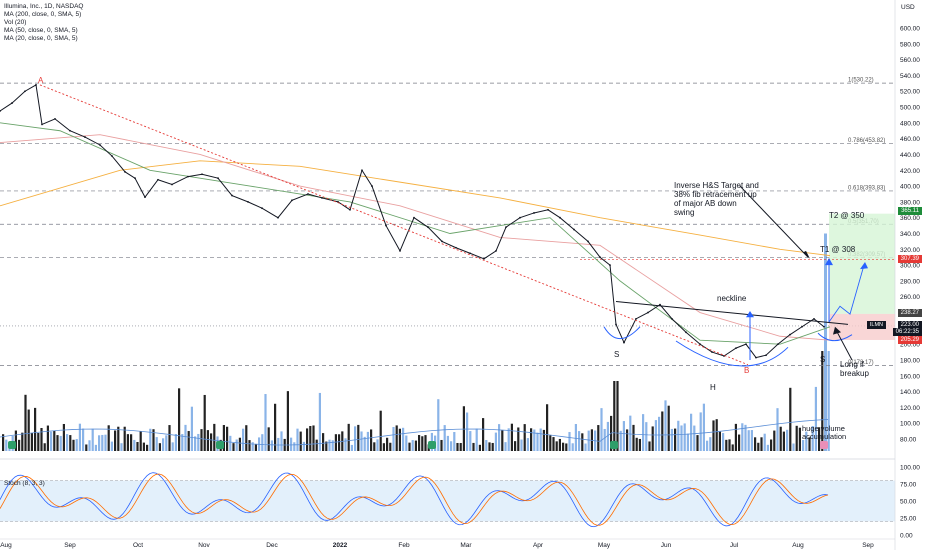 The width and height of the screenshot is (932, 550). I want to click on price-tick-label: 460.00, so click(910, 139).